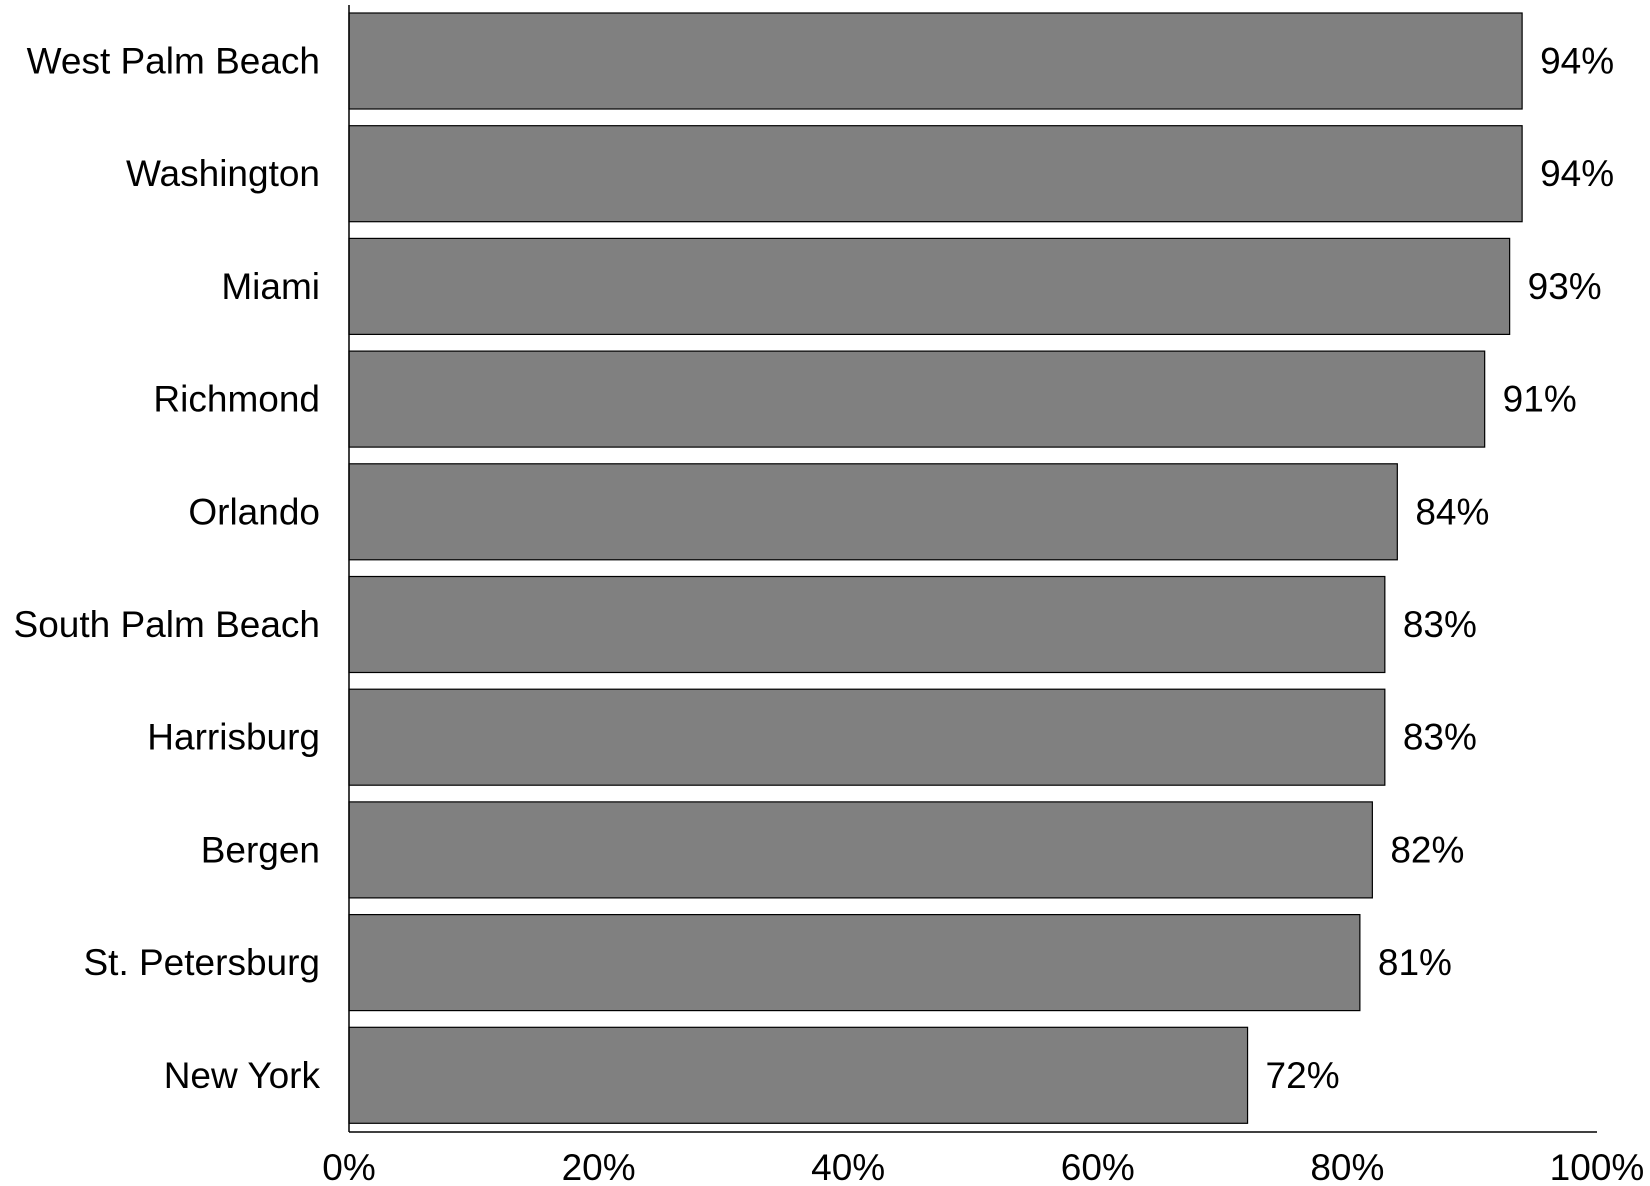 The image size is (1650, 1186). What do you see at coordinates (270, 286) in the screenshot?
I see `category-label-miami: Miami` at bounding box center [270, 286].